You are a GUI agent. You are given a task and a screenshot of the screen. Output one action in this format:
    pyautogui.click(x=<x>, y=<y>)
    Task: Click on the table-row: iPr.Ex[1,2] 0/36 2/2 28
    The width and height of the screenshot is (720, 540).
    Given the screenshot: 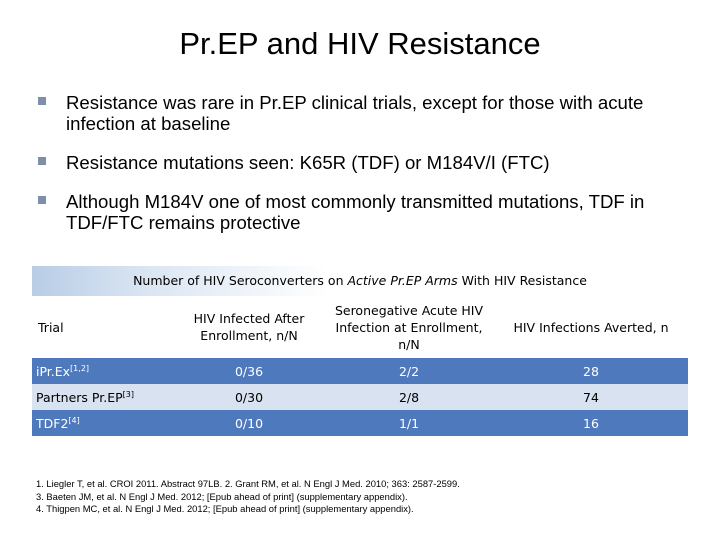 What is the action you would take?
    pyautogui.click(x=360, y=371)
    